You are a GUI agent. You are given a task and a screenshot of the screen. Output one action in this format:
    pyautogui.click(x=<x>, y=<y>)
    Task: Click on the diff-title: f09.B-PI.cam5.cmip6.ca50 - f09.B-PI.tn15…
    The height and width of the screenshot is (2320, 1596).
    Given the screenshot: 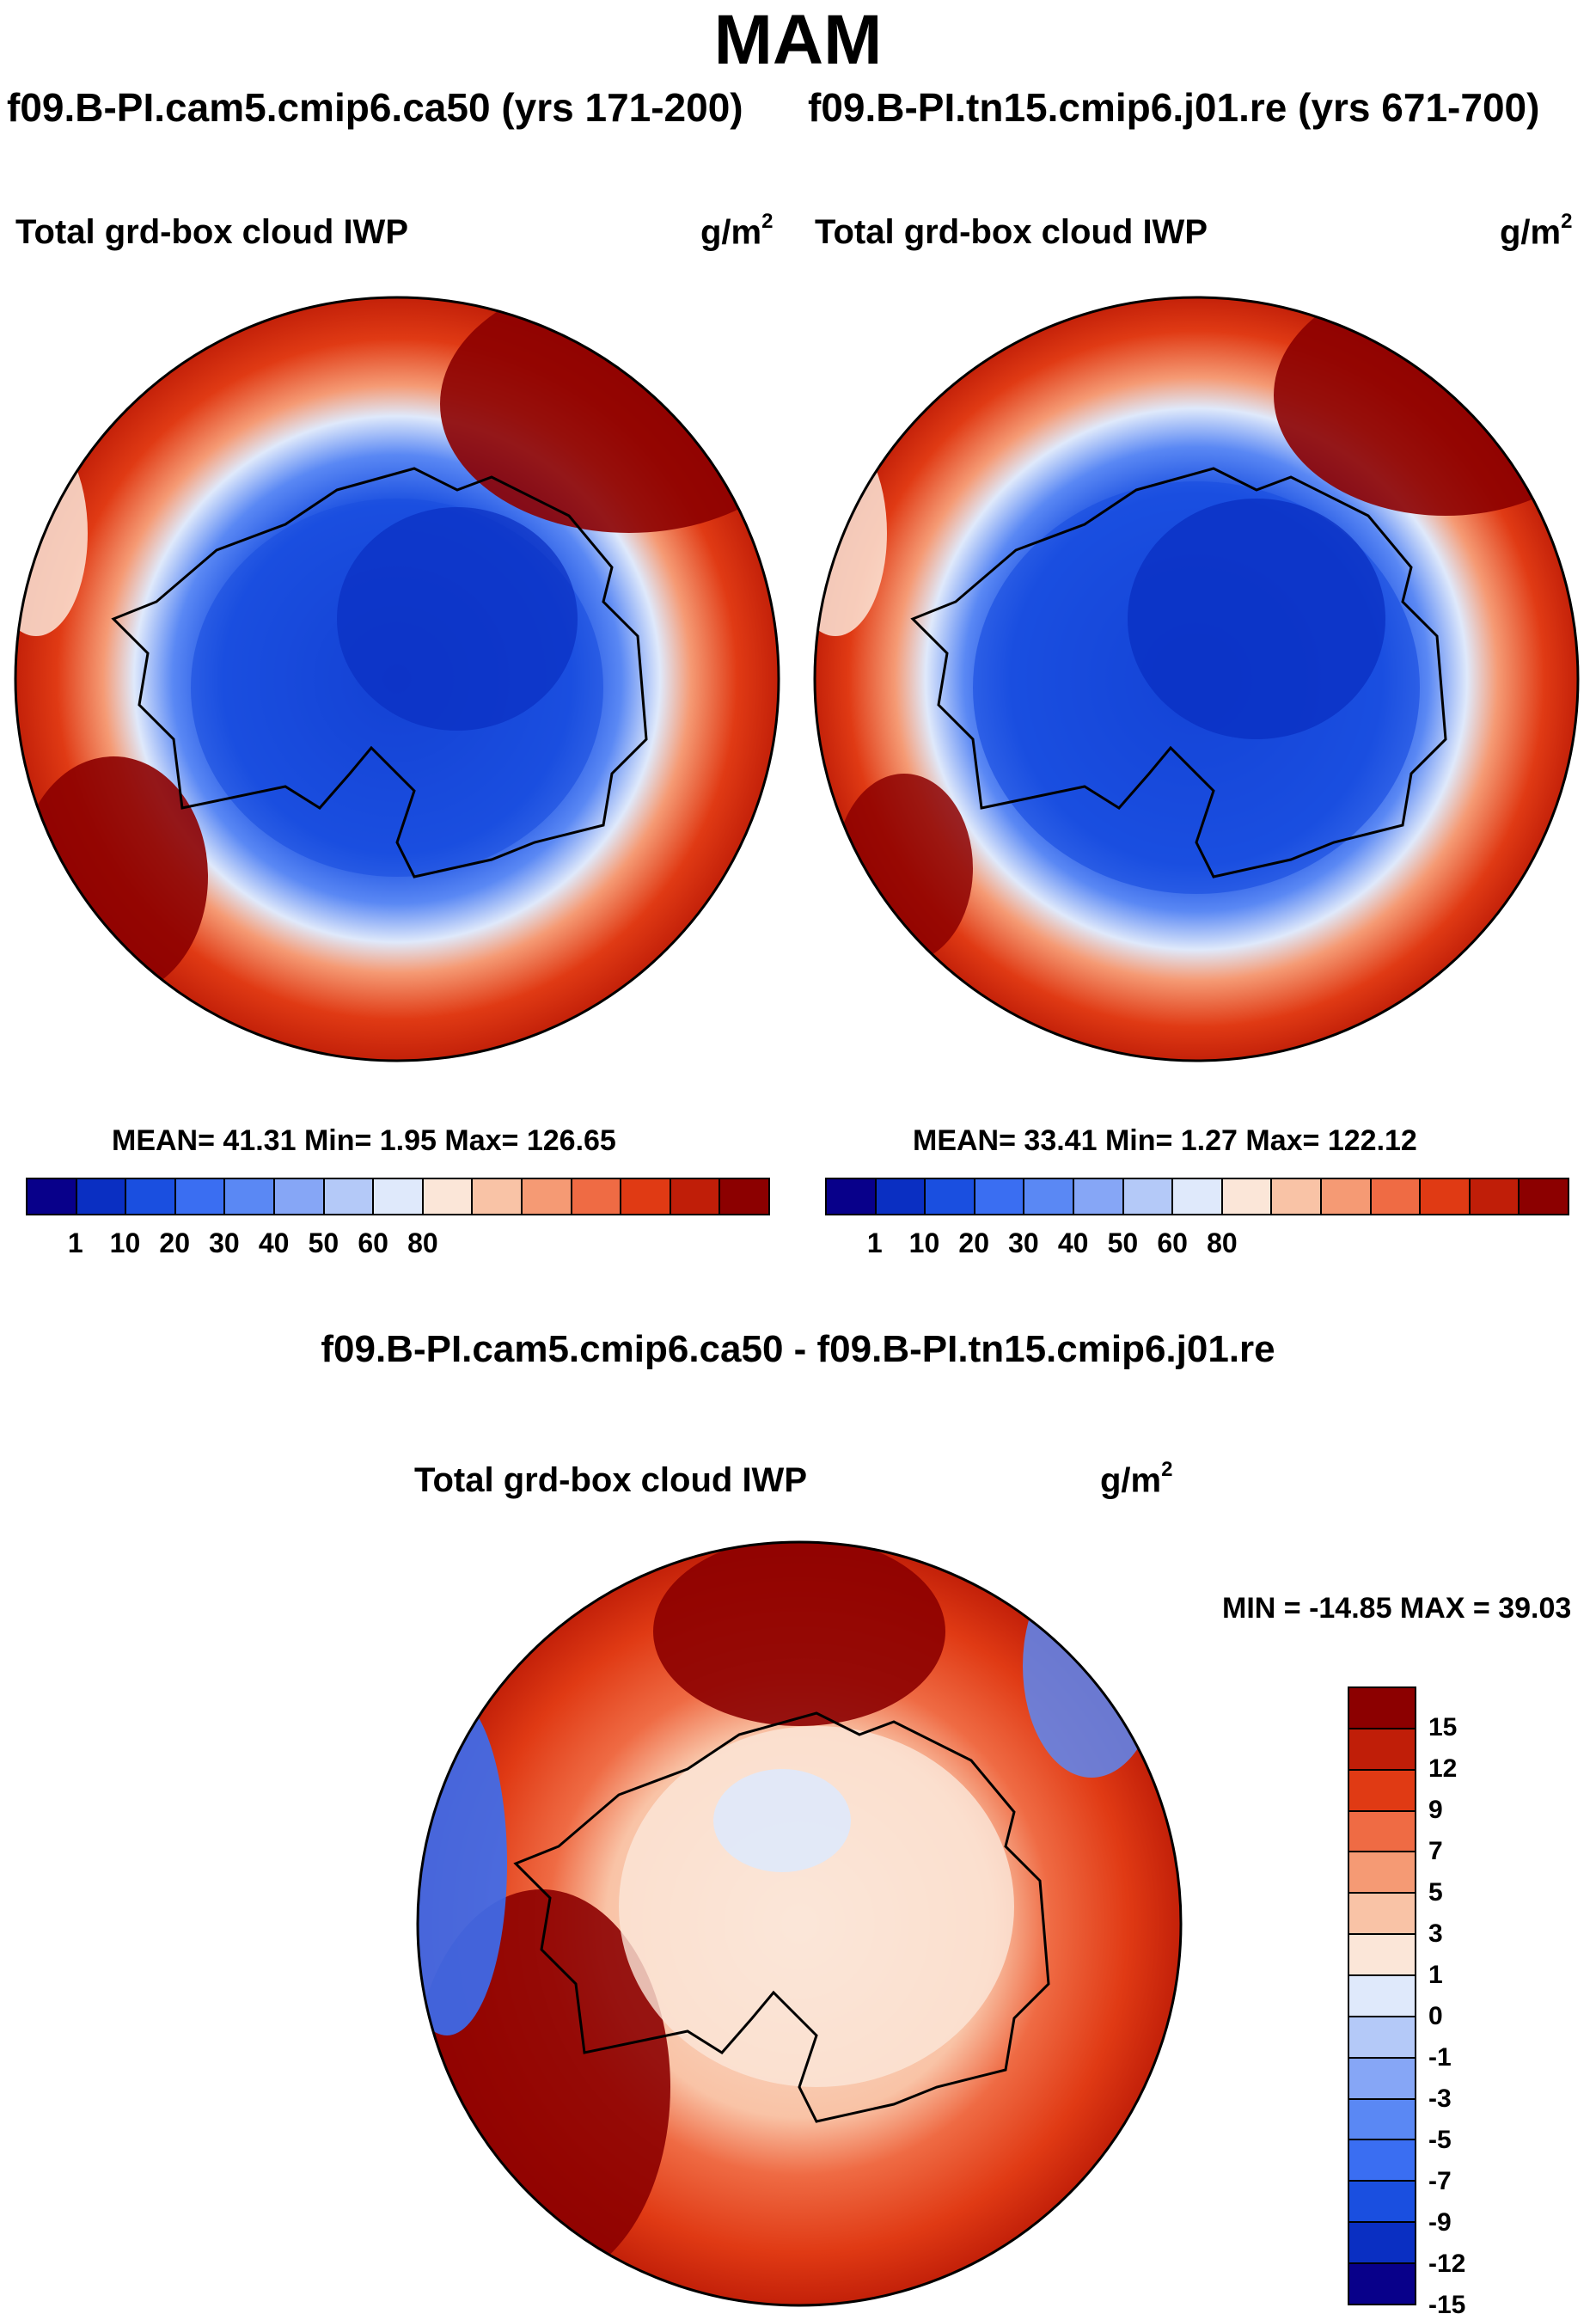 What is the action you would take?
    pyautogui.click(x=798, y=1349)
    